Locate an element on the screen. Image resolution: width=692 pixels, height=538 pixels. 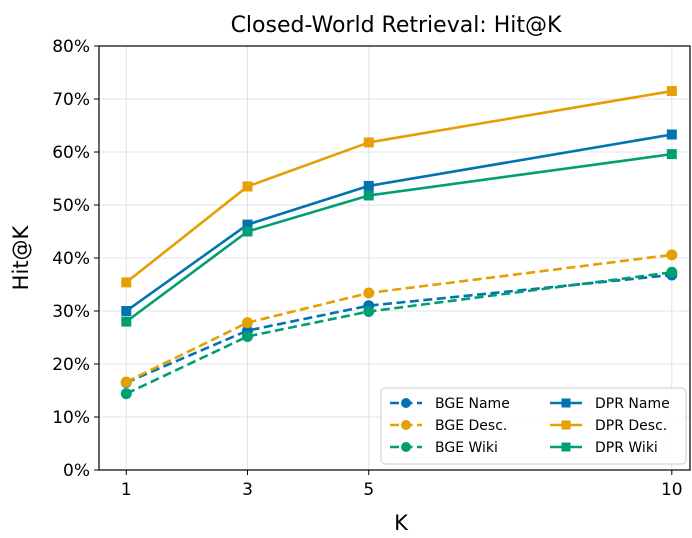
y-tick-label: 20% is located at coordinates (71, 365).